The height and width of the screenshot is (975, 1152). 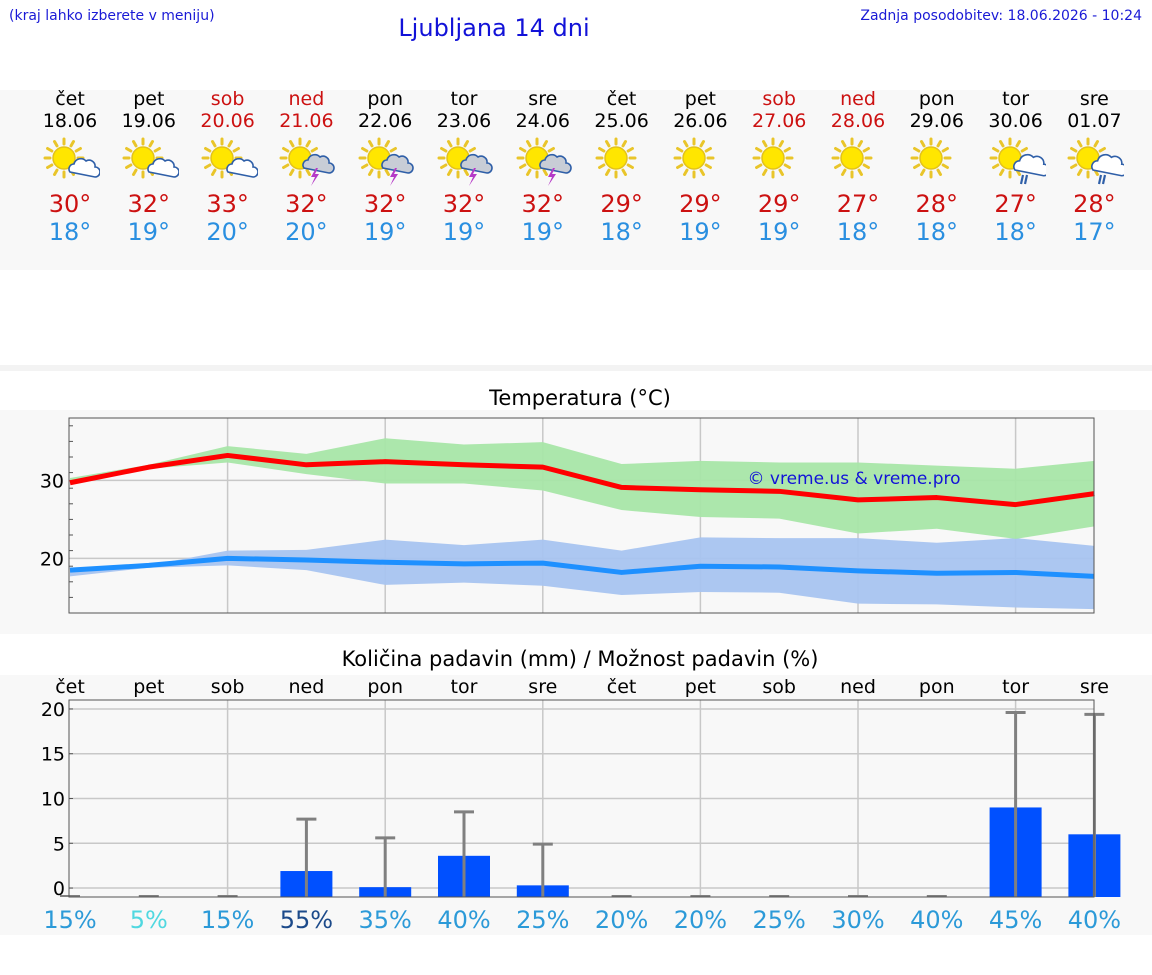 What do you see at coordinates (1015, 121) in the screenshot?
I see `day-date: 30.06` at bounding box center [1015, 121].